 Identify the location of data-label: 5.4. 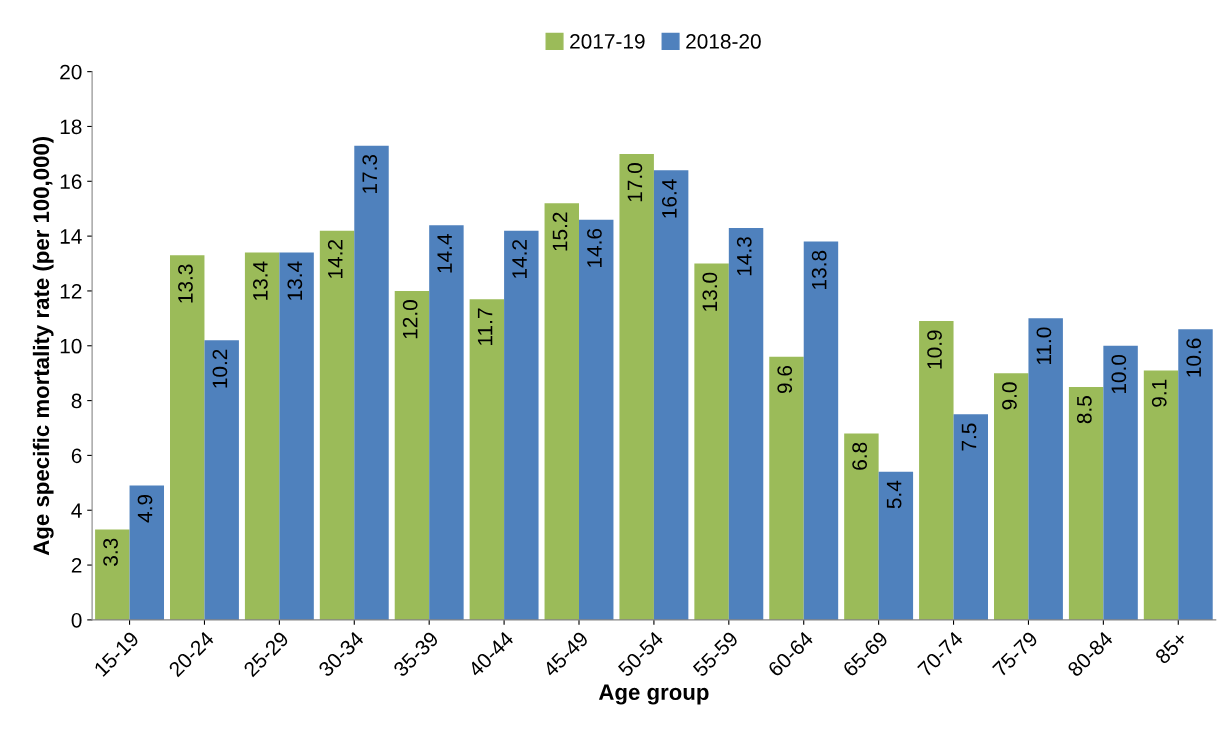
(894, 494).